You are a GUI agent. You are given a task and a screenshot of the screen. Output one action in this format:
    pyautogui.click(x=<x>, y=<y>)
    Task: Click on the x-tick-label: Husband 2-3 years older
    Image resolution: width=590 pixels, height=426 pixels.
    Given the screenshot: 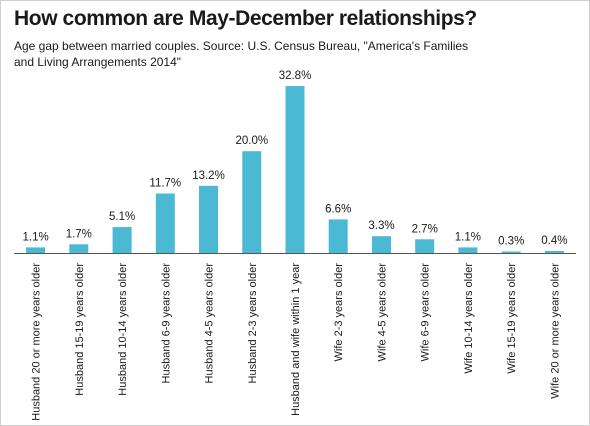 What is the action you would take?
    pyautogui.click(x=253, y=323)
    